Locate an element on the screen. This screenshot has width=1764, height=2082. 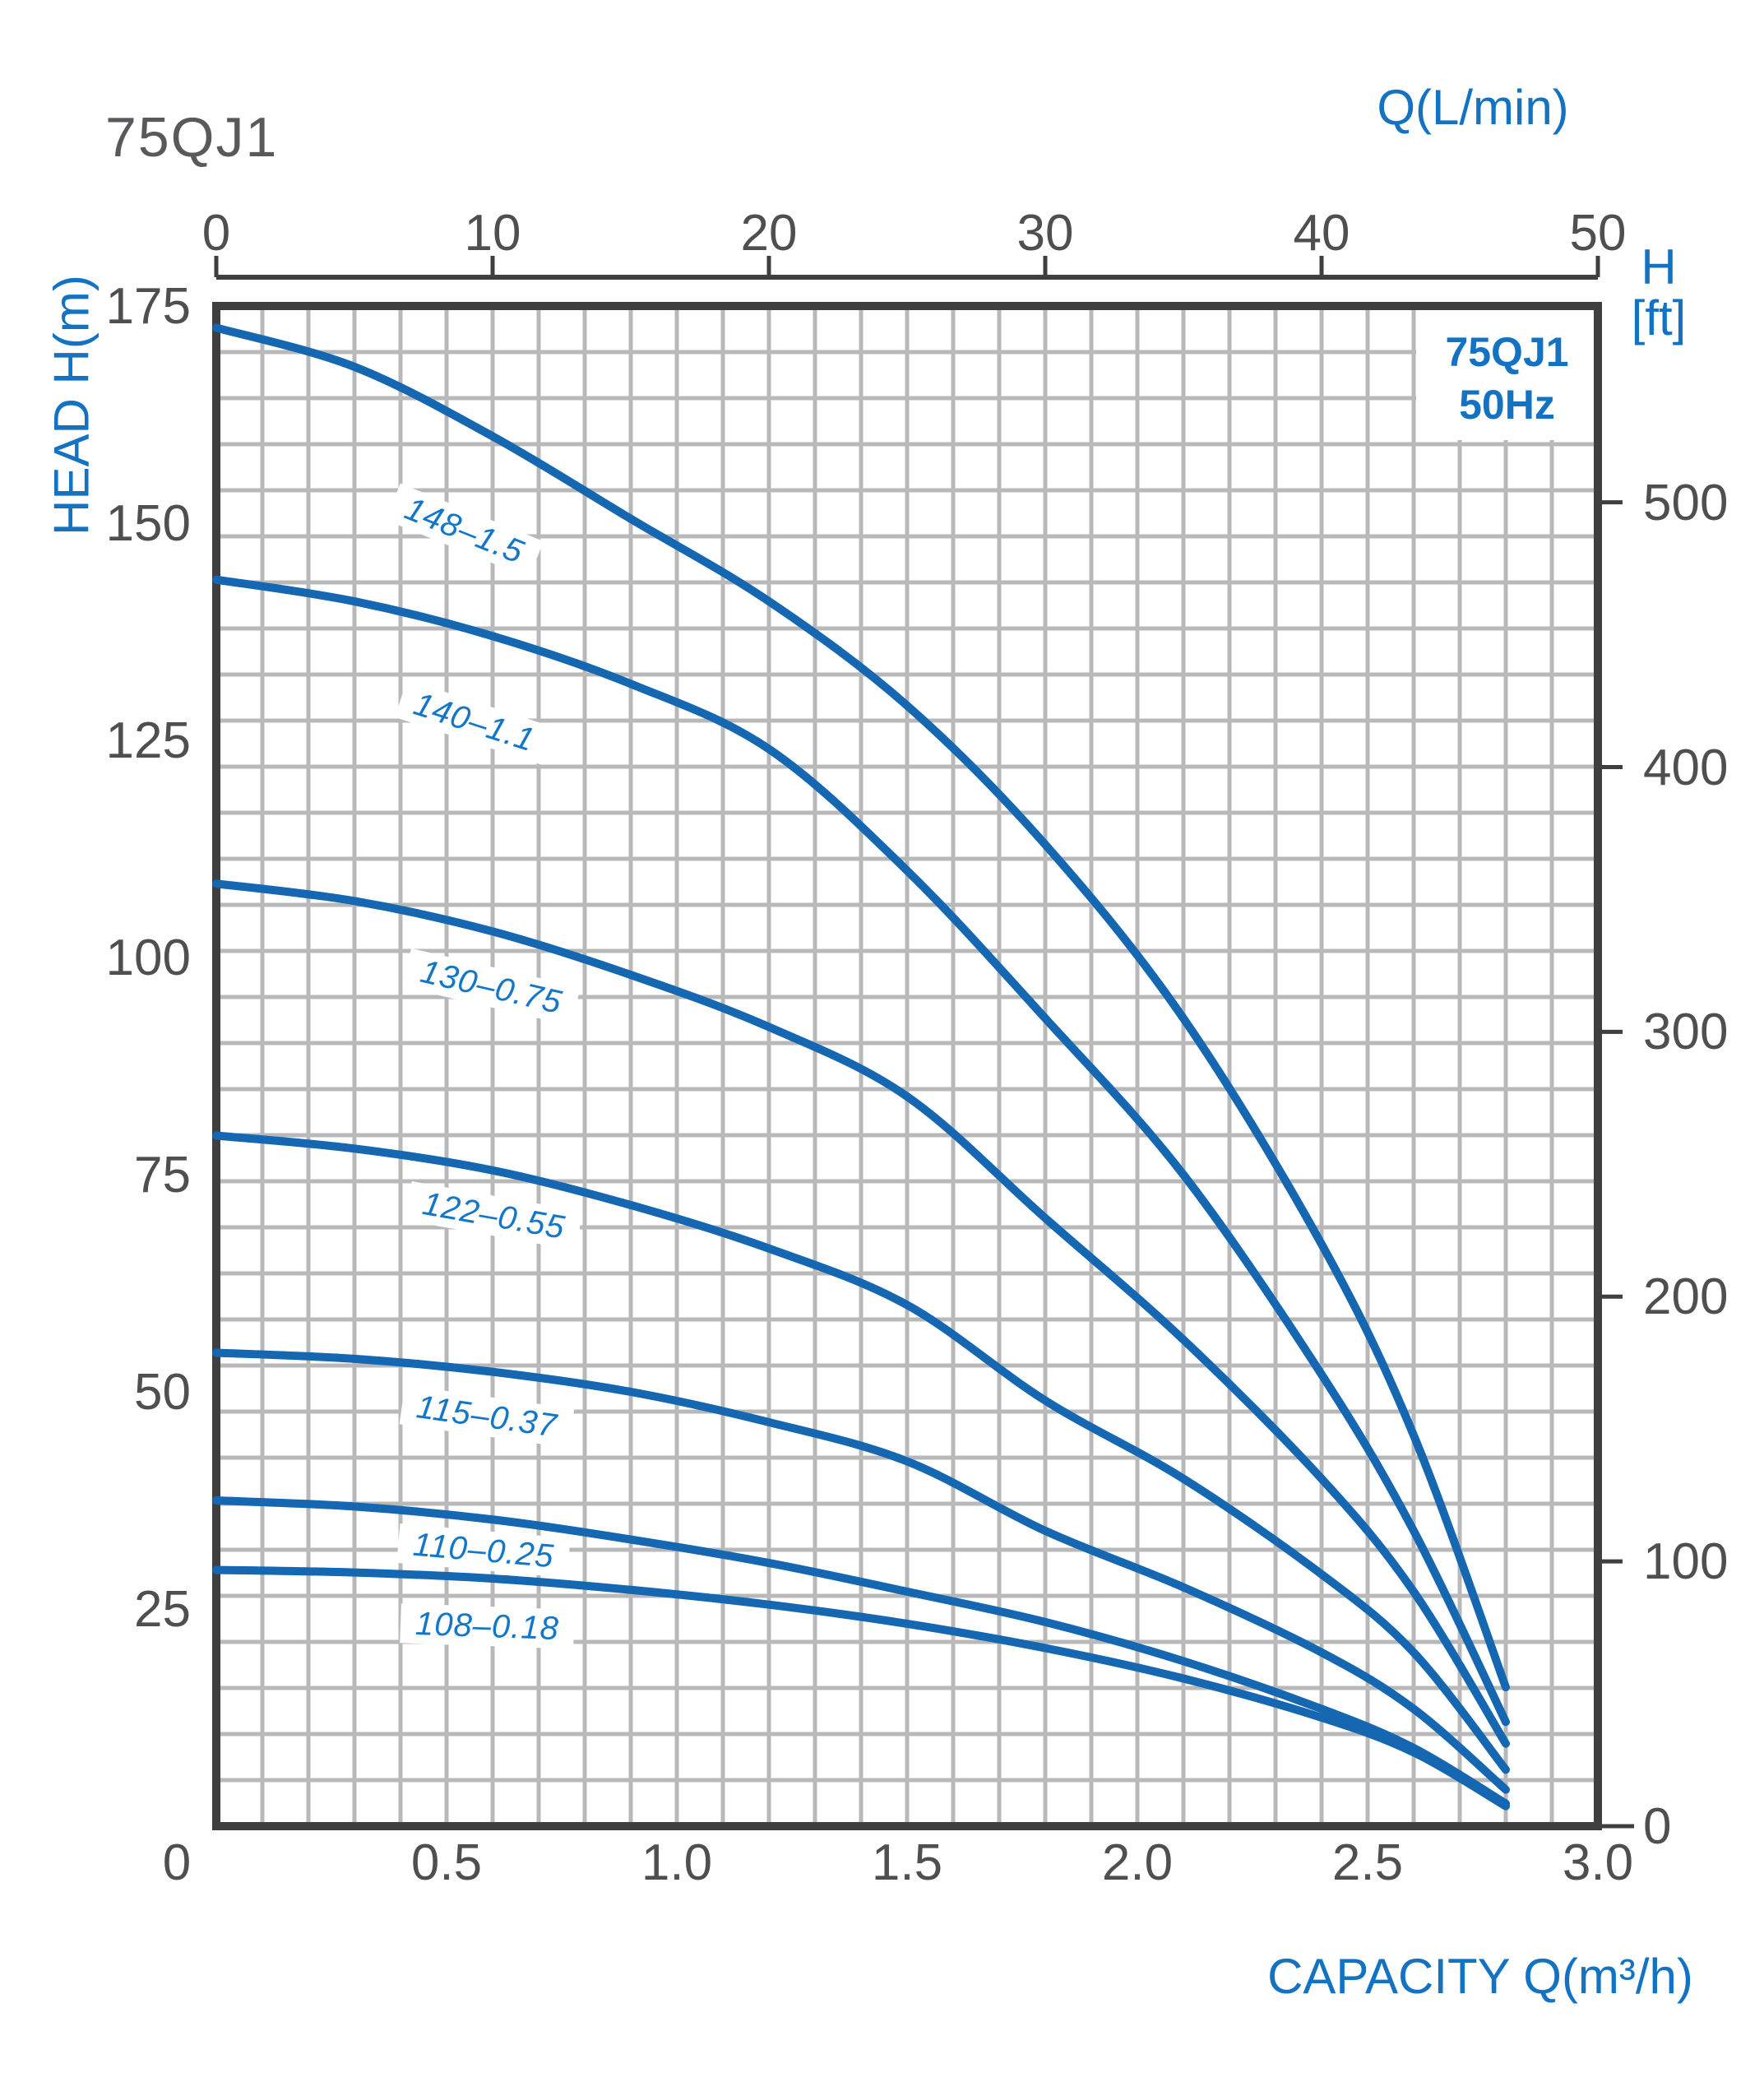
curve-110-0.25 is located at coordinates (861, 1652).